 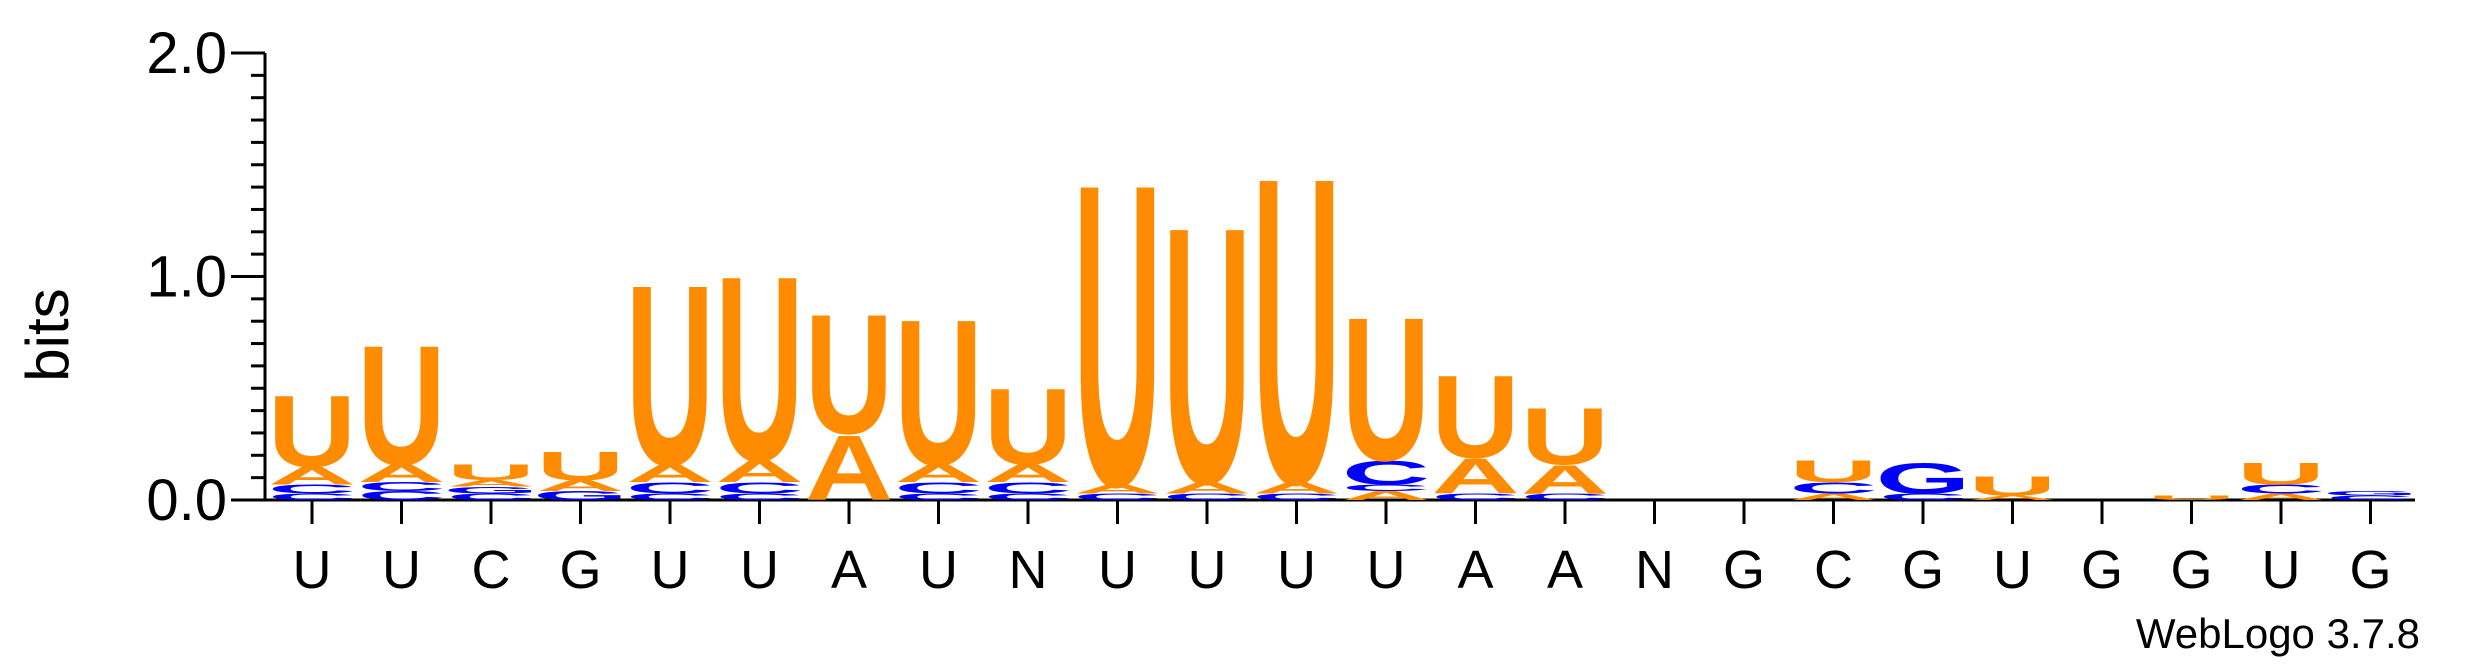 I want to click on weblogo-version-label: WebLogo 3.7.8, so click(x=2278, y=633).